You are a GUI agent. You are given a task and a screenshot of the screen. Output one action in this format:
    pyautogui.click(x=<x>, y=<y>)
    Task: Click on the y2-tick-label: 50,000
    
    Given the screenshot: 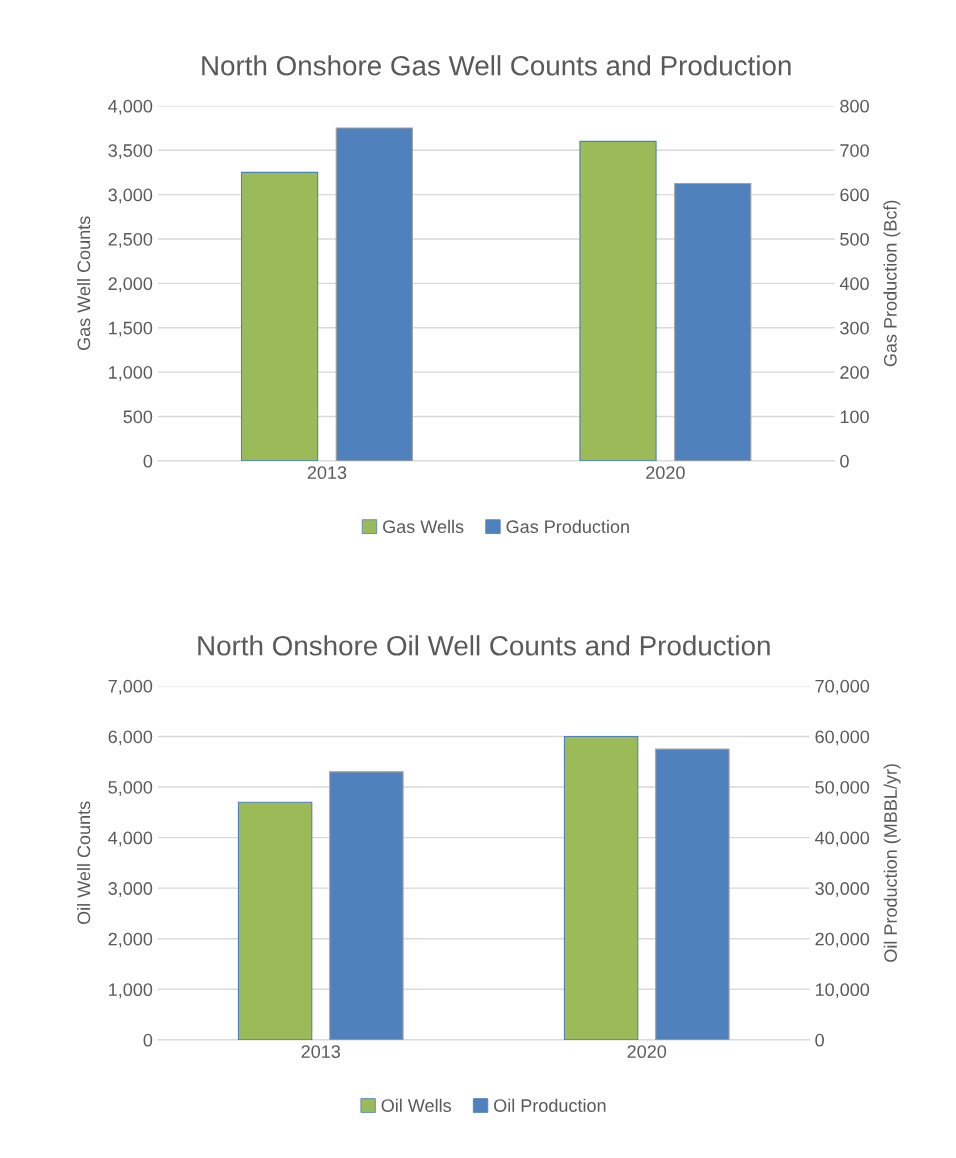 What is the action you would take?
    pyautogui.click(x=842, y=788)
    